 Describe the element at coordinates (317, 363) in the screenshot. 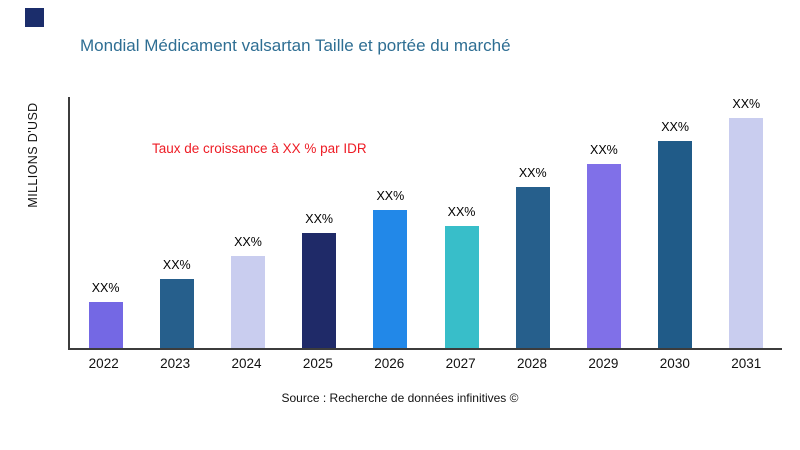

I see `x-axis-tick-label: 2025` at that location.